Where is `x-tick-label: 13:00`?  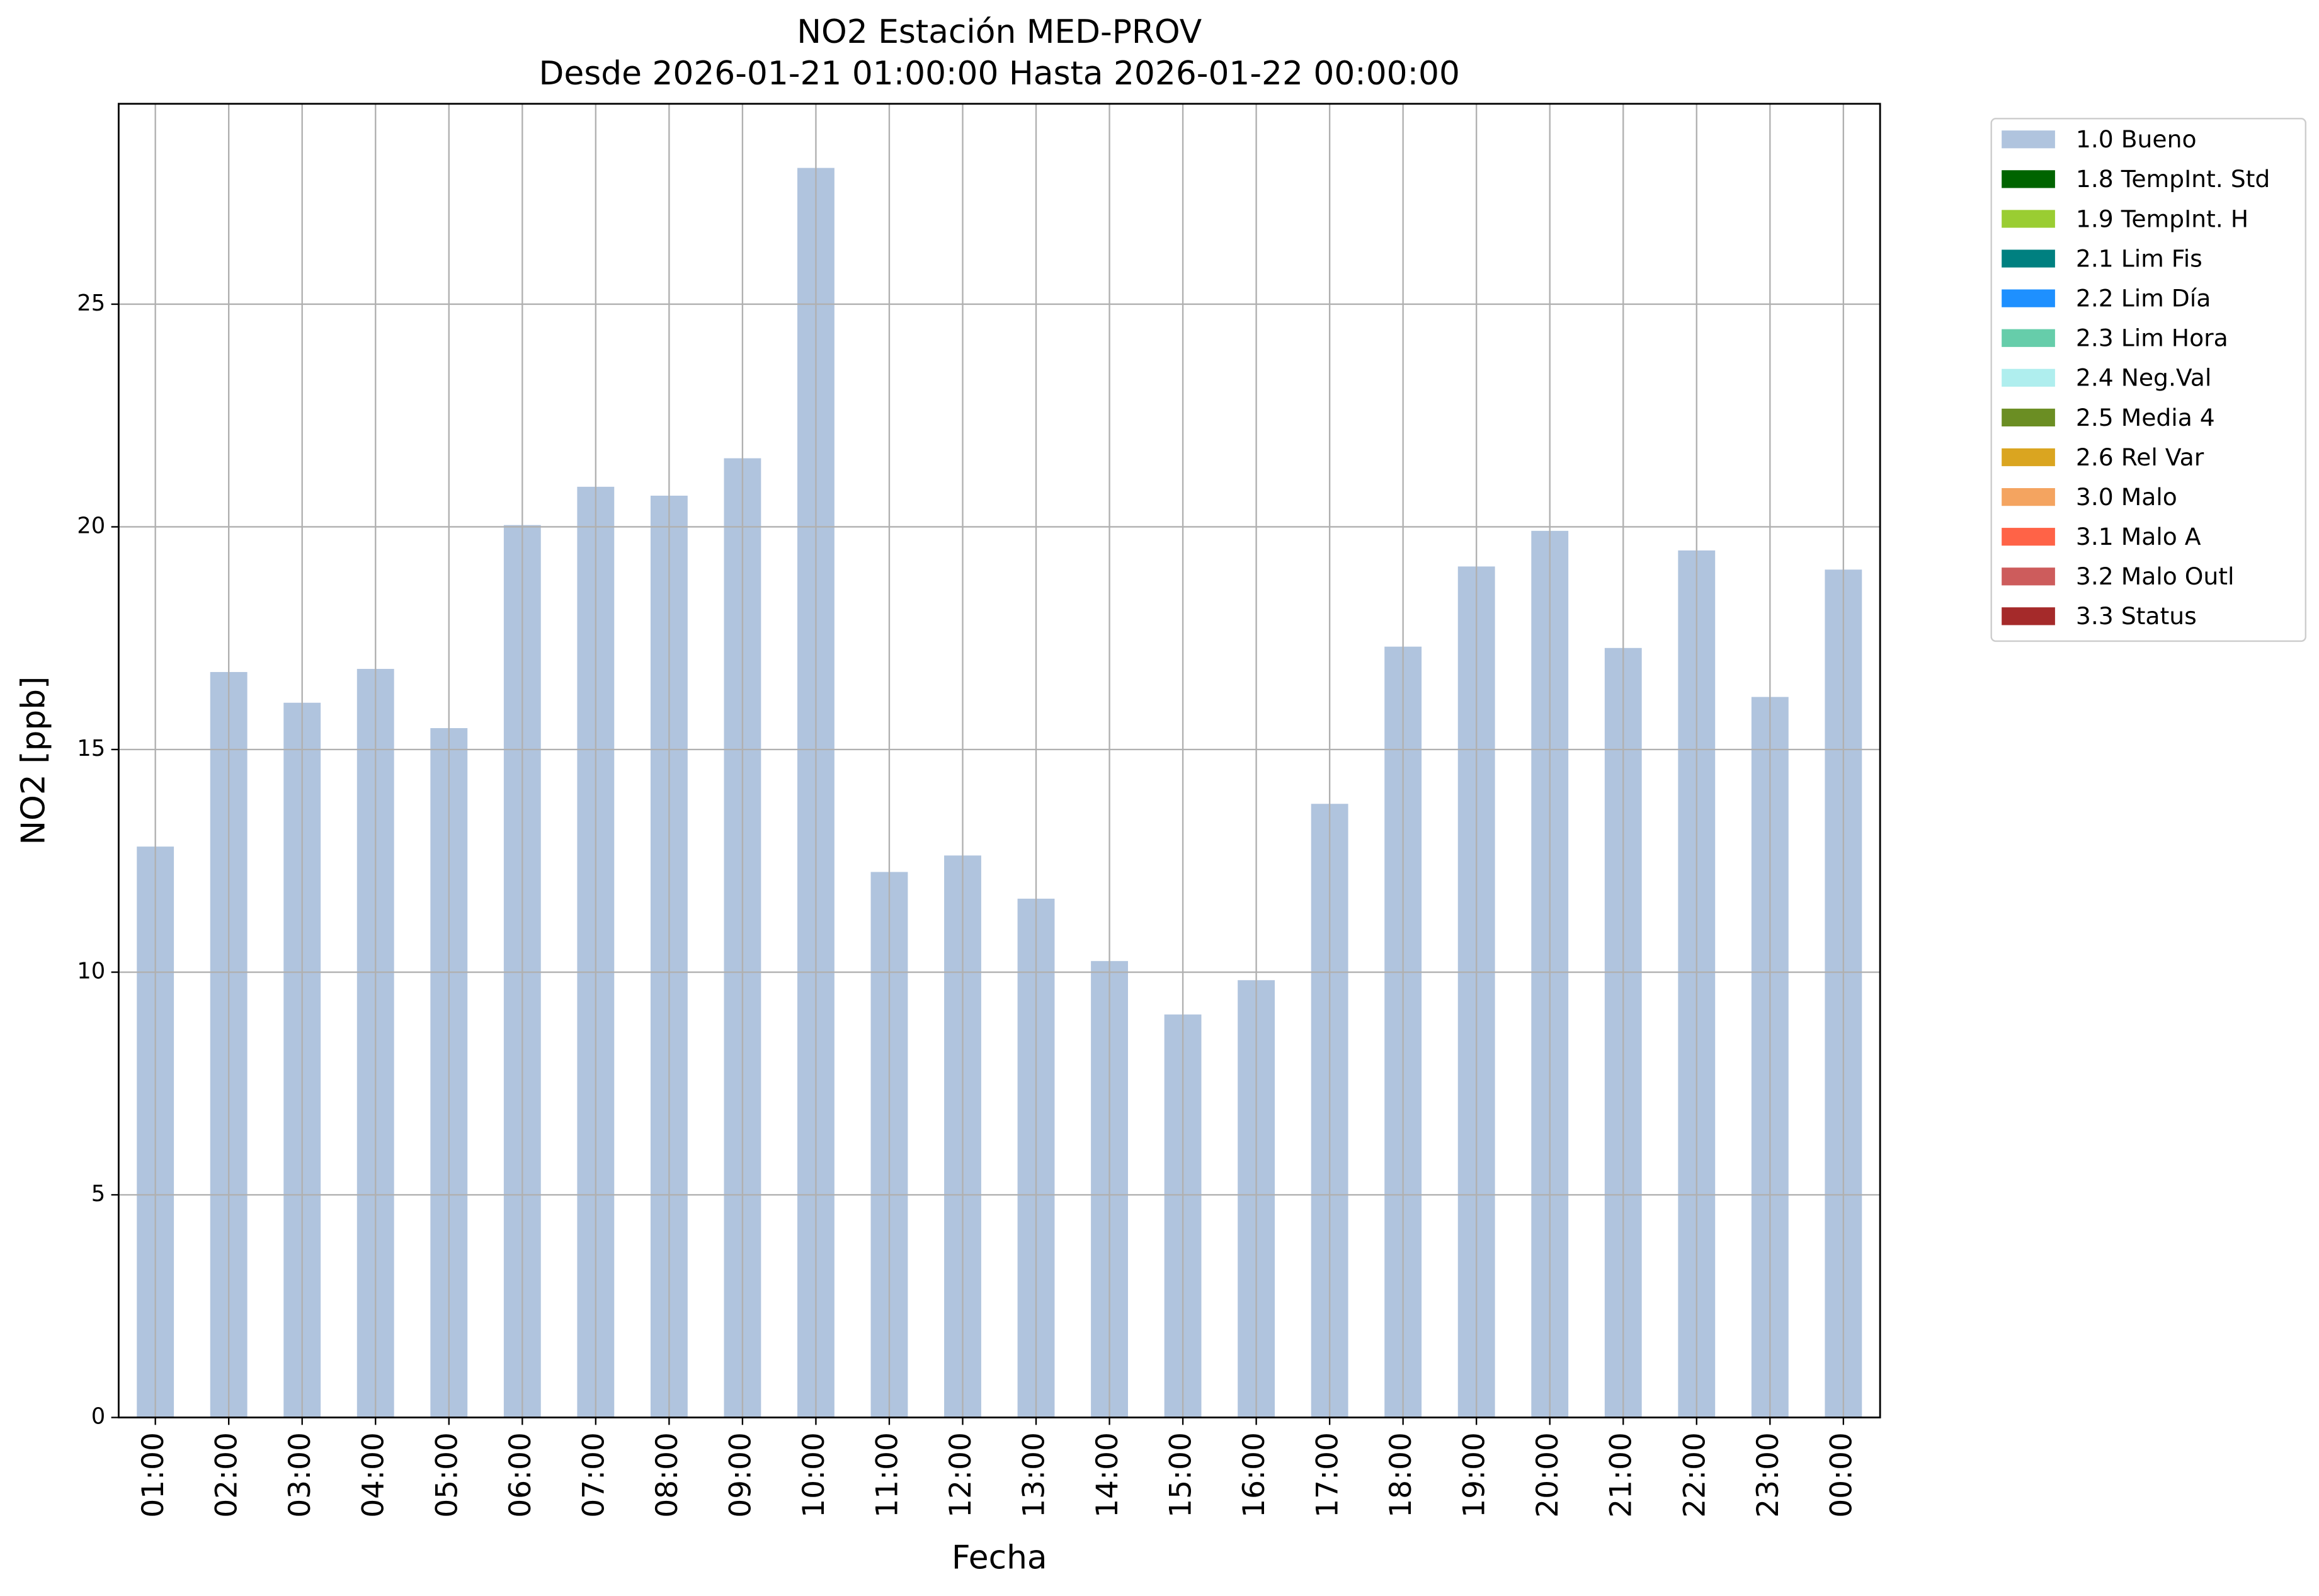
x-tick-label: 13:00 is located at coordinates (1034, 1475).